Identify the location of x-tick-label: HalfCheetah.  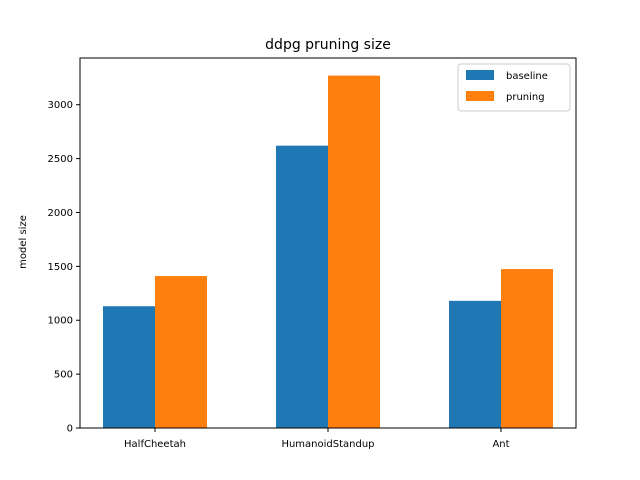
(155, 444).